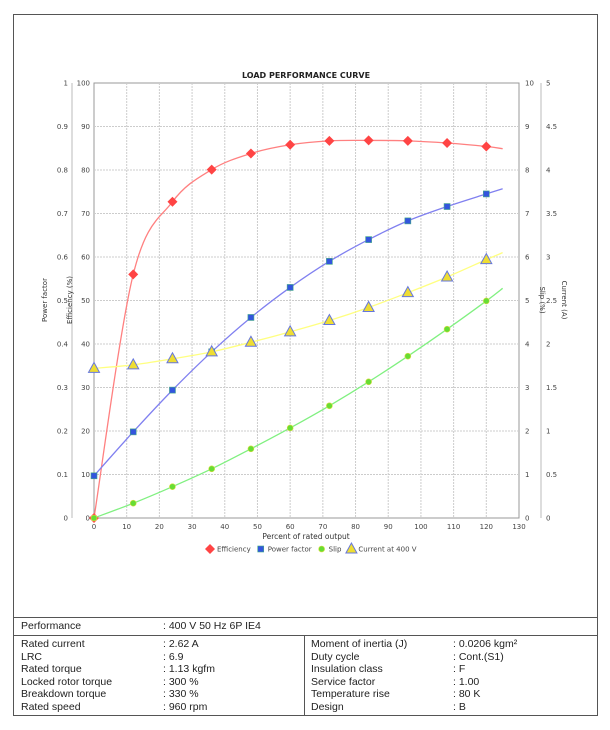 The width and height of the screenshot is (610, 730). I want to click on slip-tick-label: 8, so click(527, 171).